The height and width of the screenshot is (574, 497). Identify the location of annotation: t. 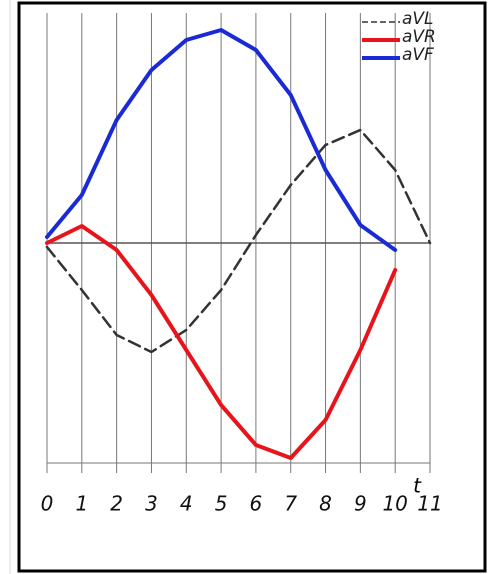
(417, 486).